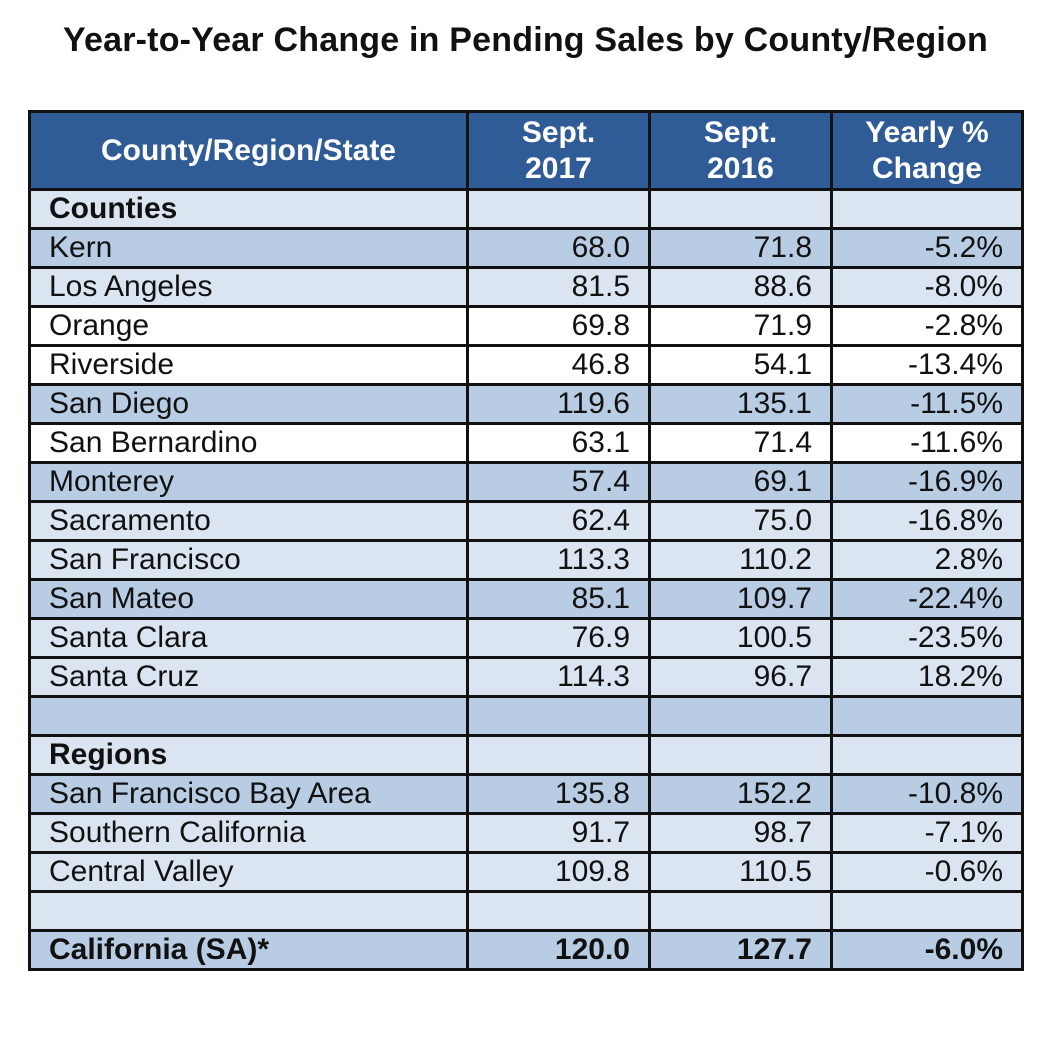 This screenshot has height=1063, width=1051. Describe the element at coordinates (740, 560) in the screenshot. I see `cell-sept-2016: 110.2` at that location.